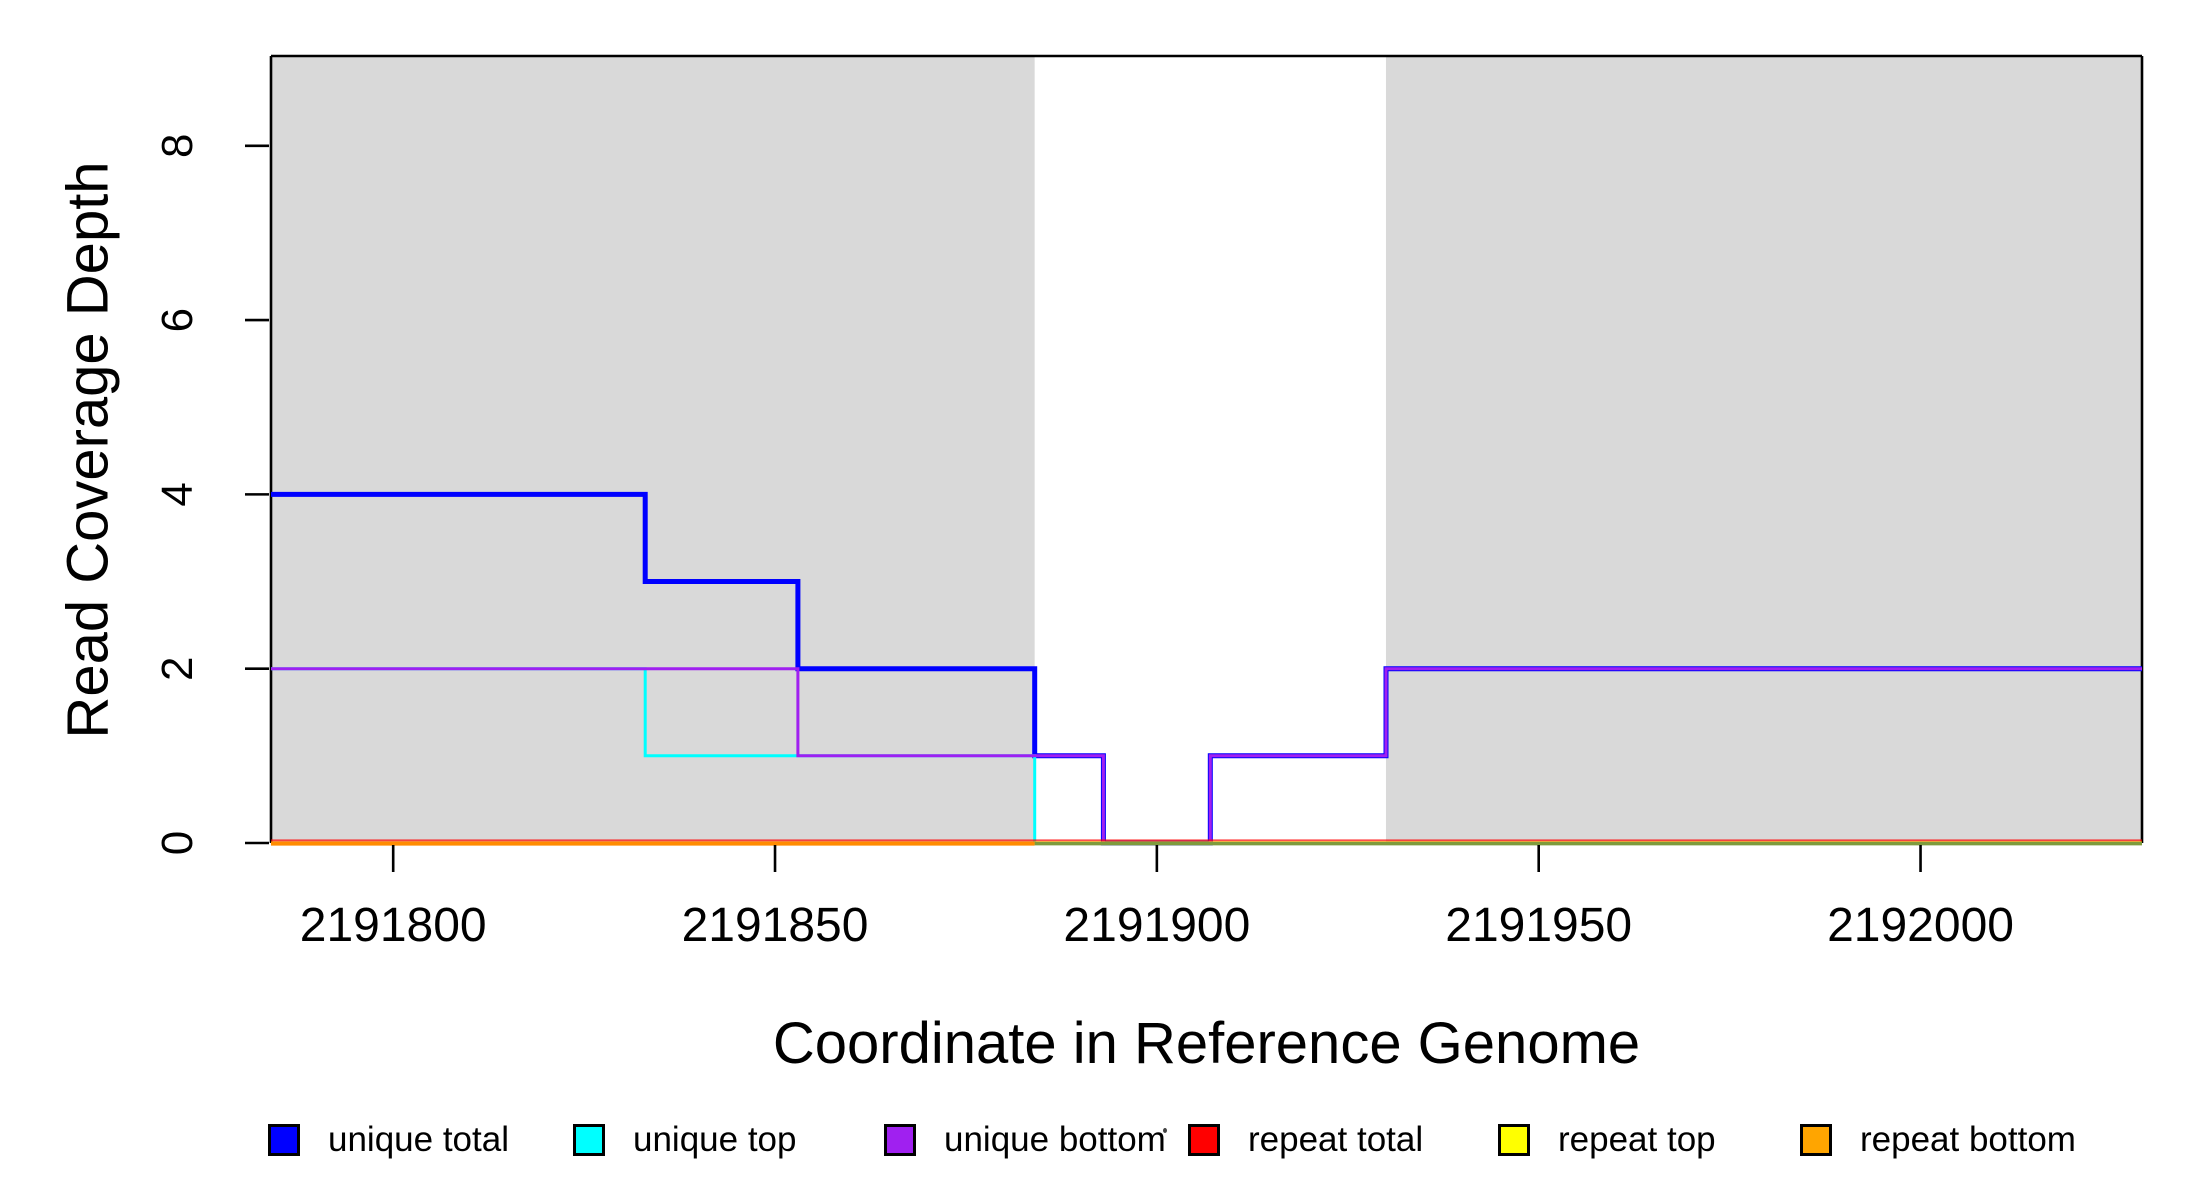 This screenshot has width=2200, height=1200. I want to click on legend-item-repeat-top: repeat top, so click(1607, 1139).